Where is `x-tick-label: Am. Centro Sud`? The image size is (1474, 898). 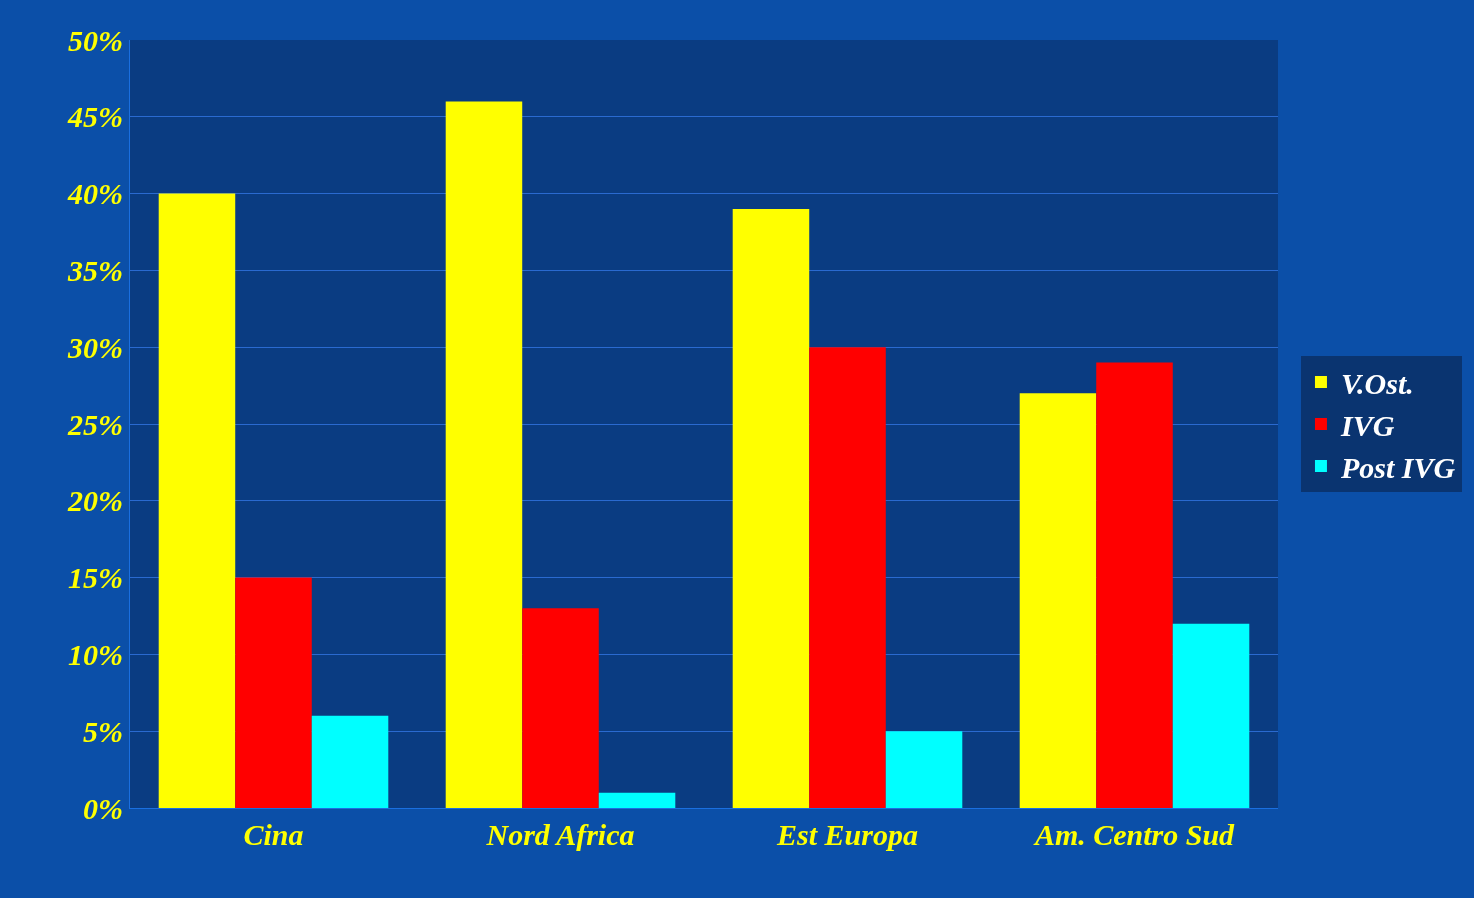
x-tick-label: Am. Centro Sud is located at coordinates (1134, 834).